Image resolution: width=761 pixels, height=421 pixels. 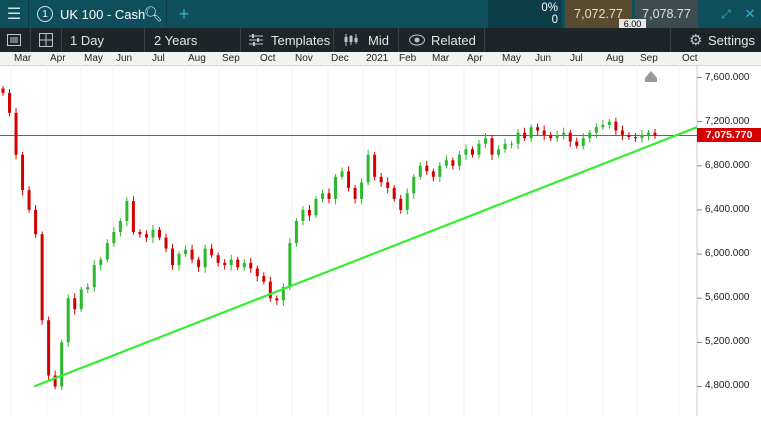 I want to click on x-tick-label: Oct, so click(x=690, y=58).